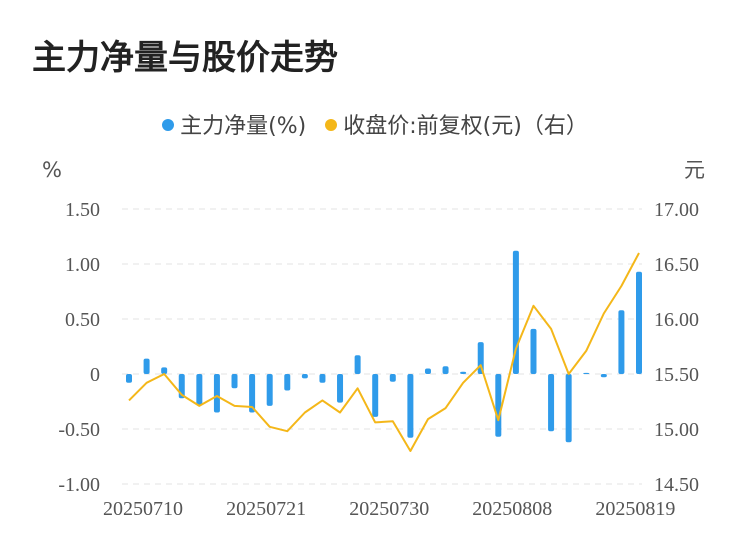 The image size is (750, 558). What do you see at coordinates (243, 126) in the screenshot?
I see `legend-label-net-volume: 主力净量(%)` at bounding box center [243, 126].